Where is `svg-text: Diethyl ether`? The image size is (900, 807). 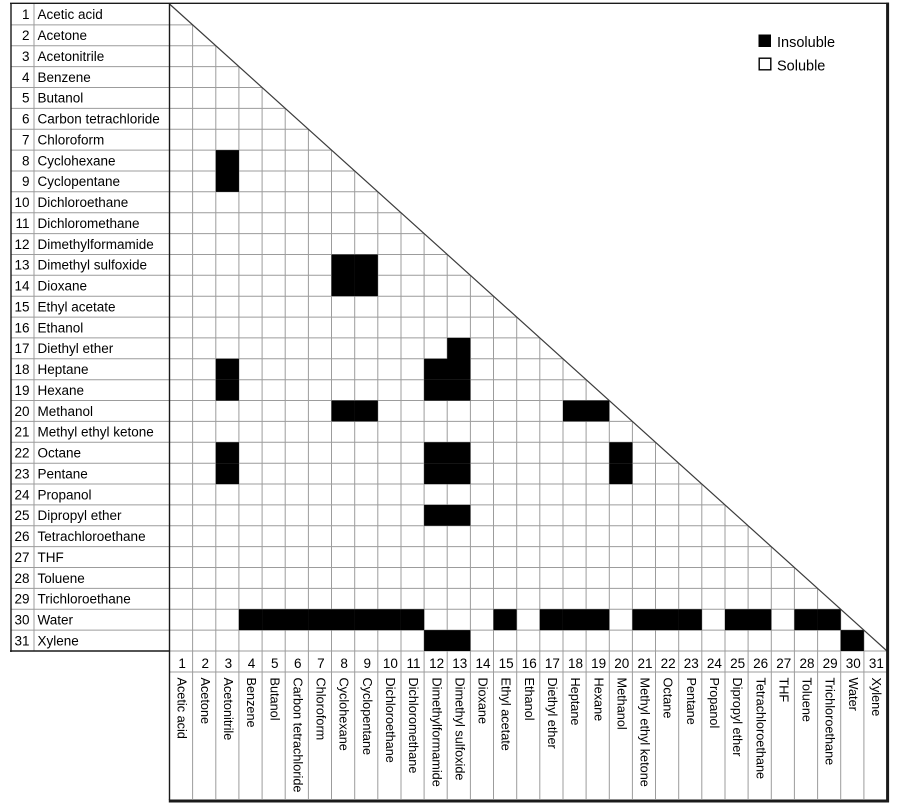
svg-text: Diethyl ether is located at coordinates (76, 348).